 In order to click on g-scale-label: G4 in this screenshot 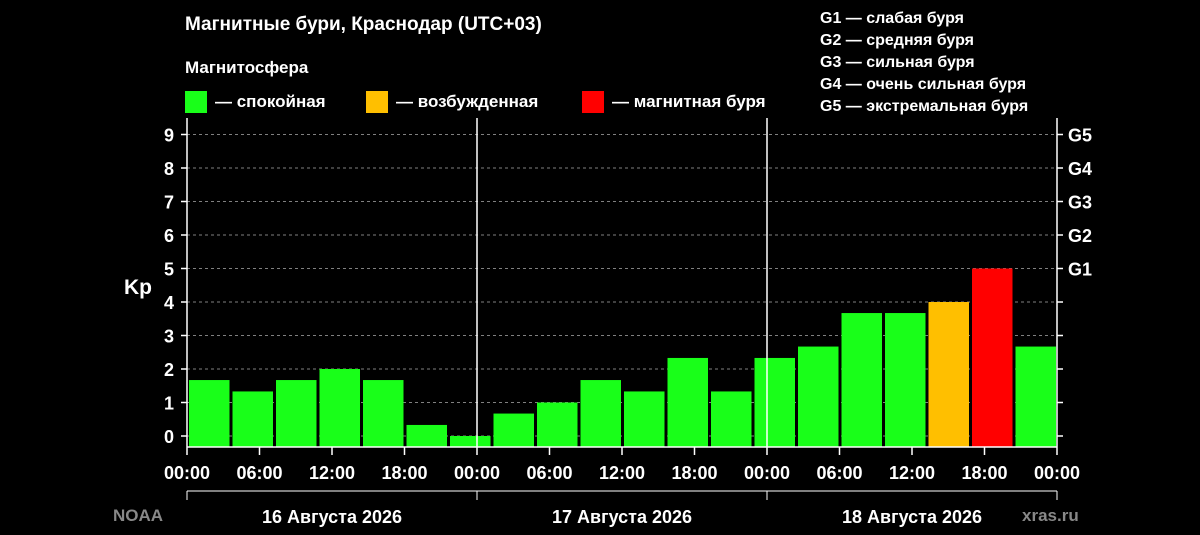, I will do `click(1080, 169)`.